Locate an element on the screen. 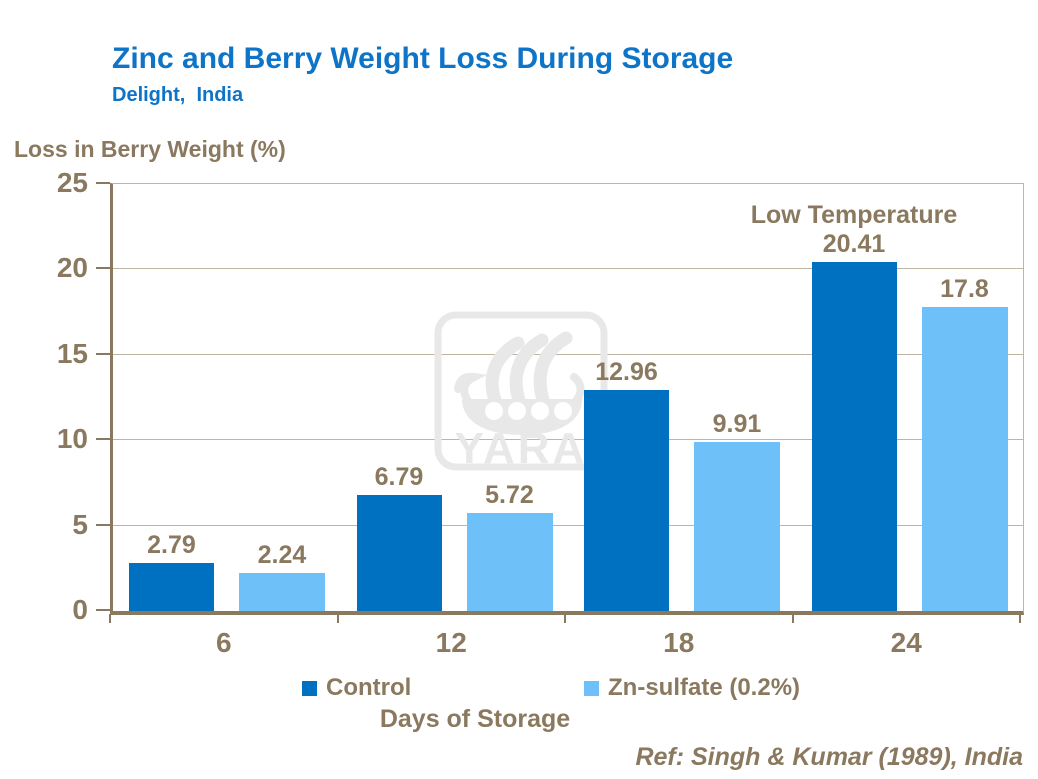 This screenshot has height=779, width=1038. y-axis-title: Loss in Berry Weight (%) is located at coordinates (150, 149).